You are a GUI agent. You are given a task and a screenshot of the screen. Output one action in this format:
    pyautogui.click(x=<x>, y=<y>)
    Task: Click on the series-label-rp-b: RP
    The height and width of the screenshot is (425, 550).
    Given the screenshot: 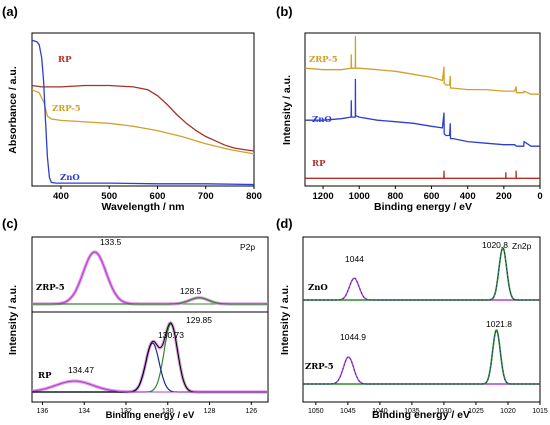 What is the action you would take?
    pyautogui.click(x=319, y=164)
    